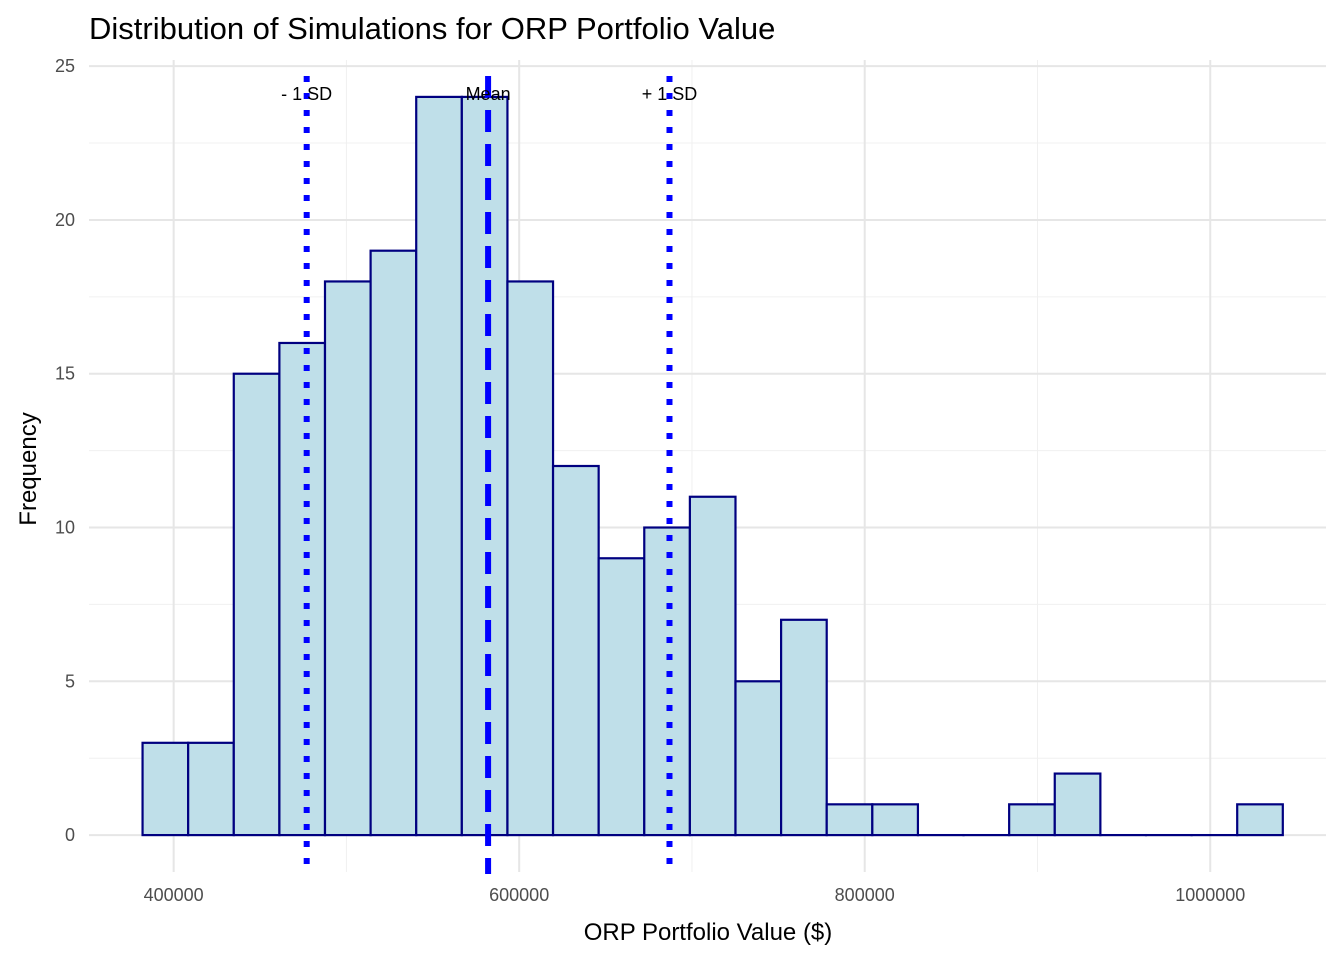 The height and width of the screenshot is (960, 1344). Describe the element at coordinates (65, 220) in the screenshot. I see `y-tick-label: 20` at that location.